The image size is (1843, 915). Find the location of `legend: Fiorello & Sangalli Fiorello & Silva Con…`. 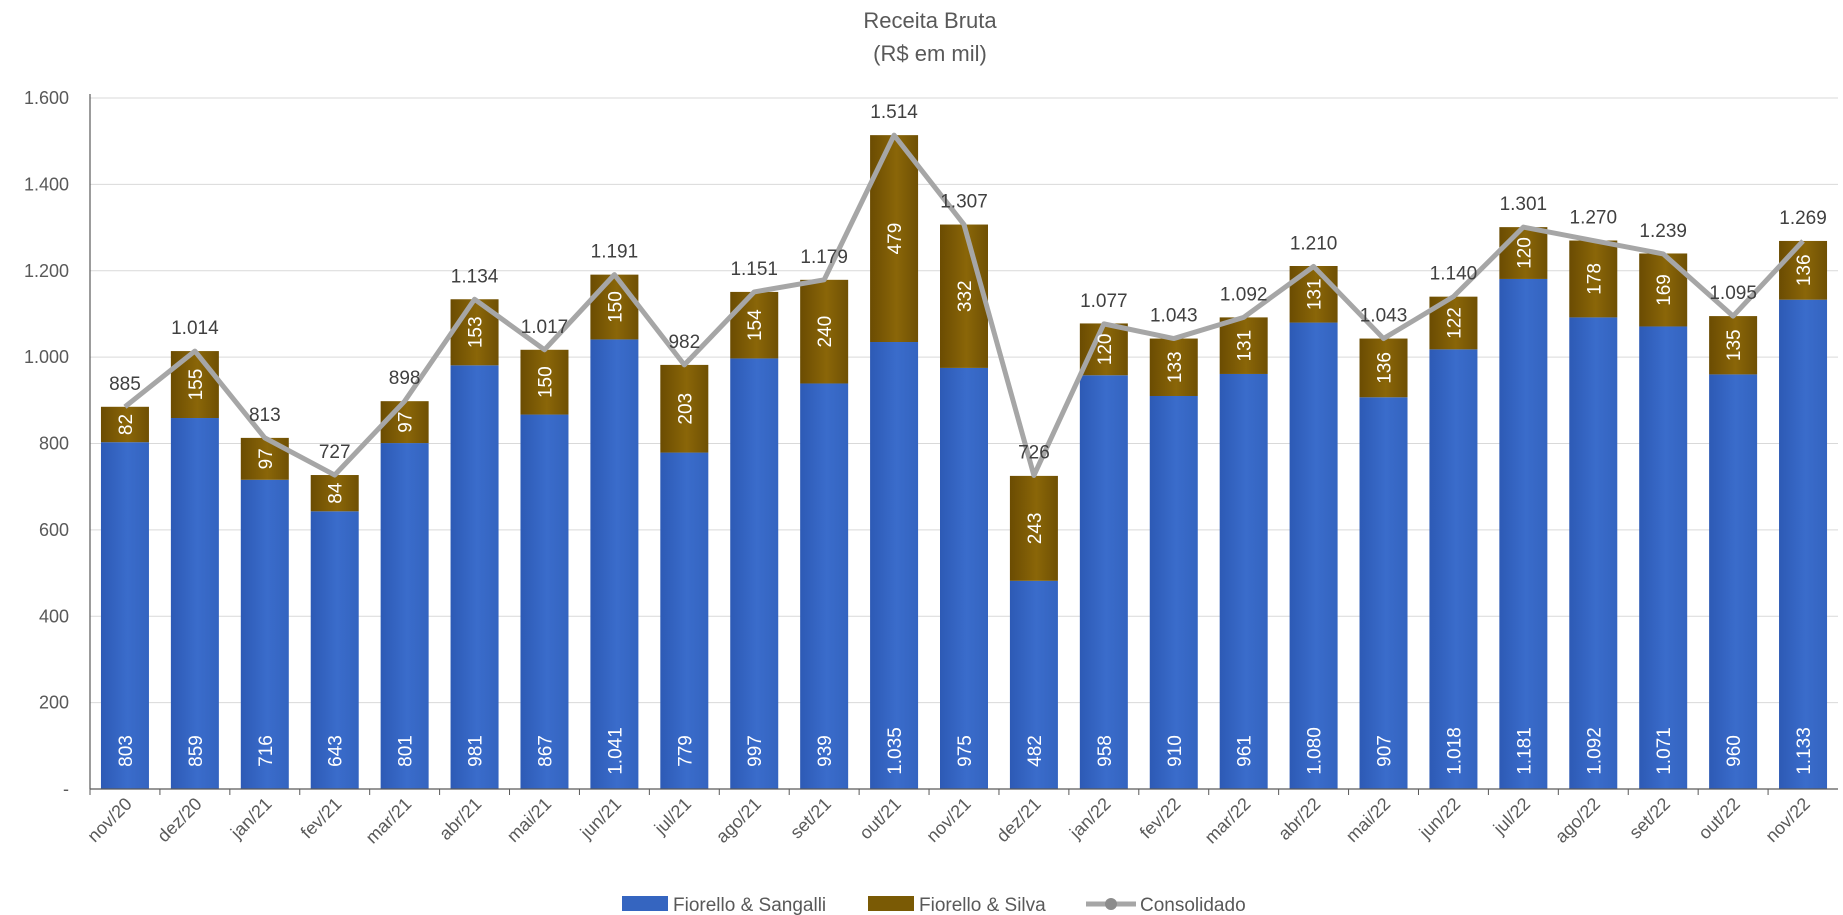

legend: Fiorello & Sangalli Fiorello & Silva Con… is located at coordinates (934, 905).